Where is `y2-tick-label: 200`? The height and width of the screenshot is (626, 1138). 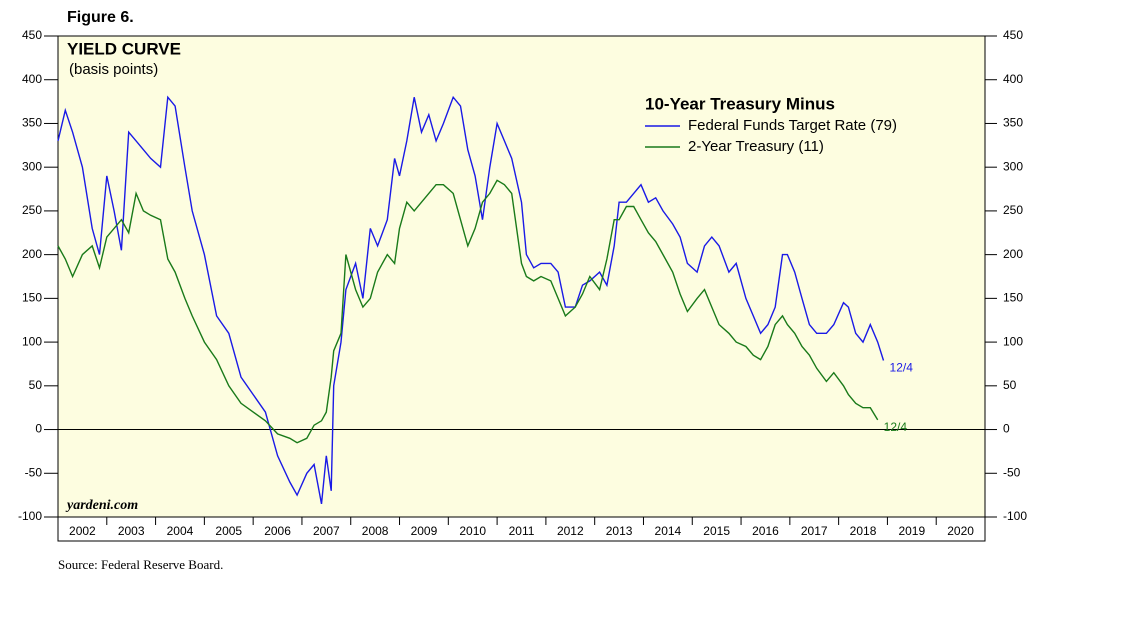 y2-tick-label: 200 is located at coordinates (1013, 254).